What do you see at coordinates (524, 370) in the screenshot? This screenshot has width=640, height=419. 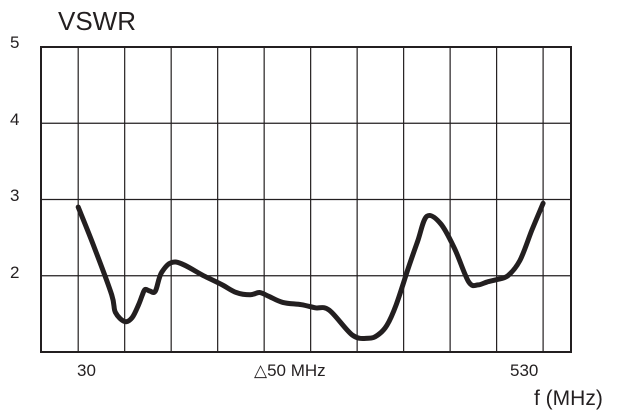 I see `x-tick-530: 530` at bounding box center [524, 370].